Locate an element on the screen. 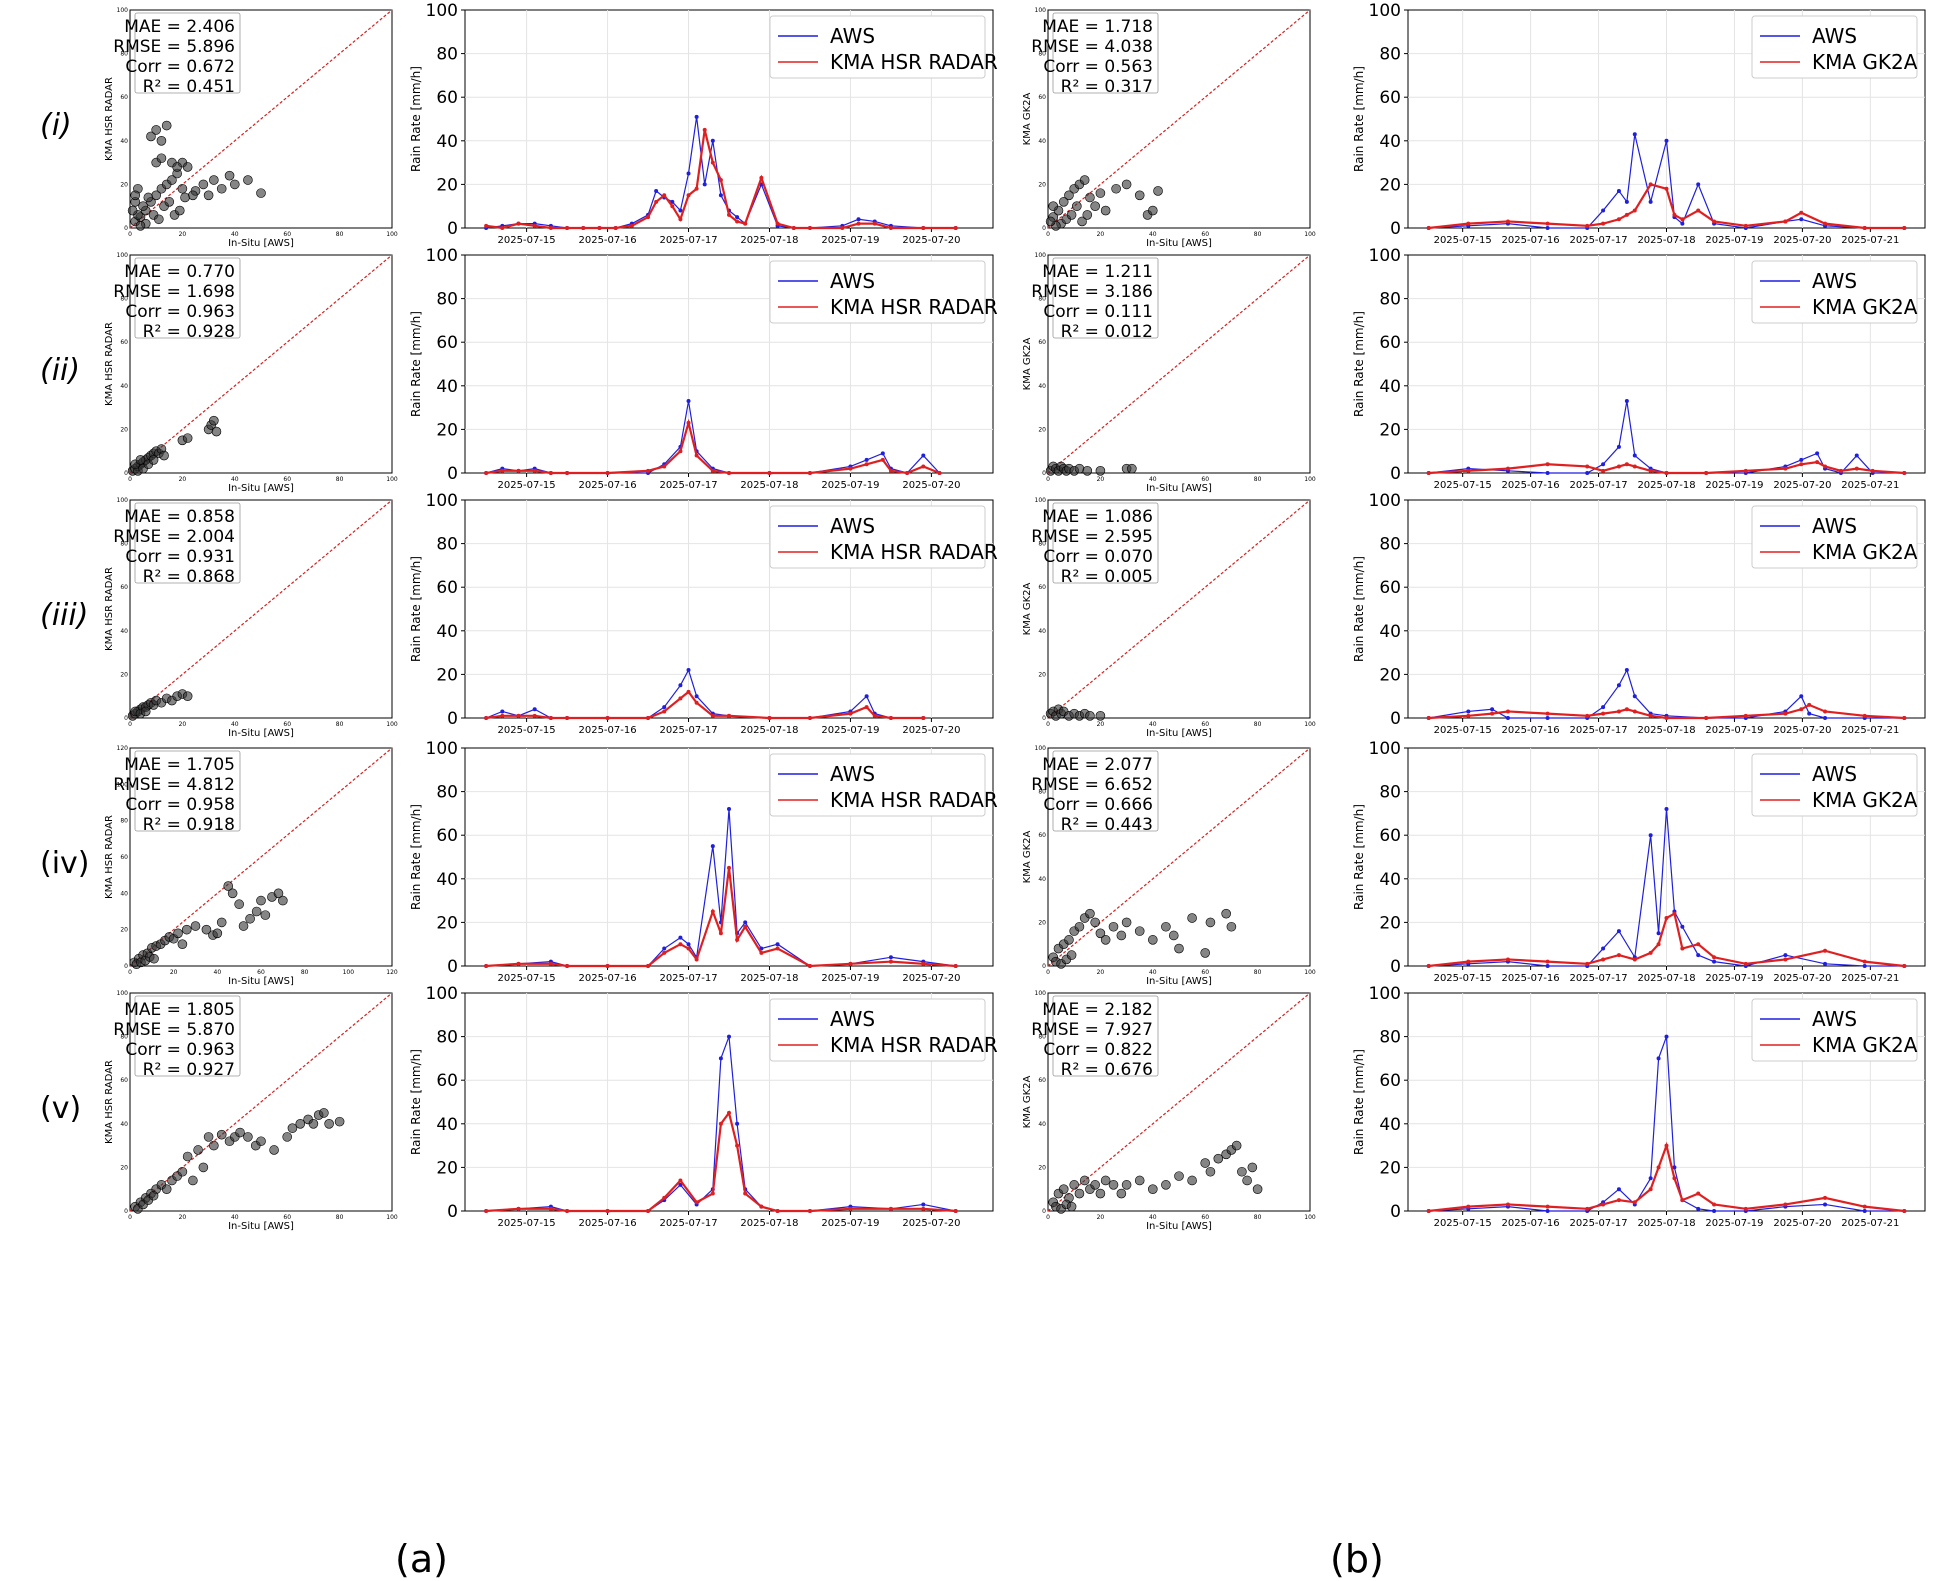 The image size is (1933, 1581). y-tick-label: 40 is located at coordinates (1042, 631).